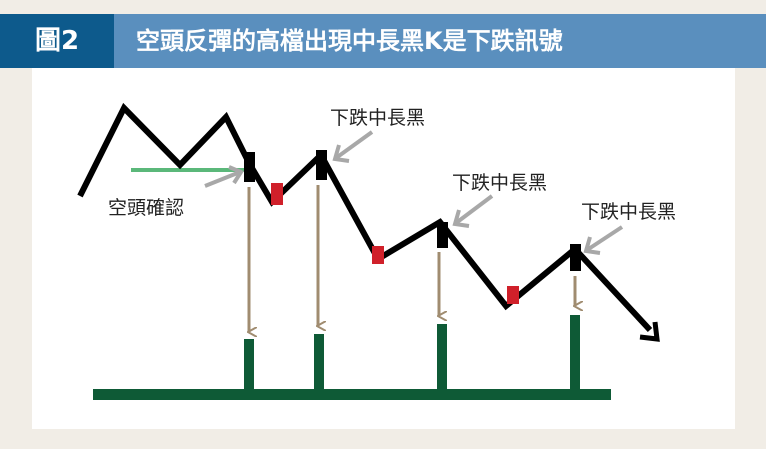 The image size is (766, 449). I want to click on figure-title: 空頭反彈的高檔出現中長黑K是下跌訊號, so click(349, 41).